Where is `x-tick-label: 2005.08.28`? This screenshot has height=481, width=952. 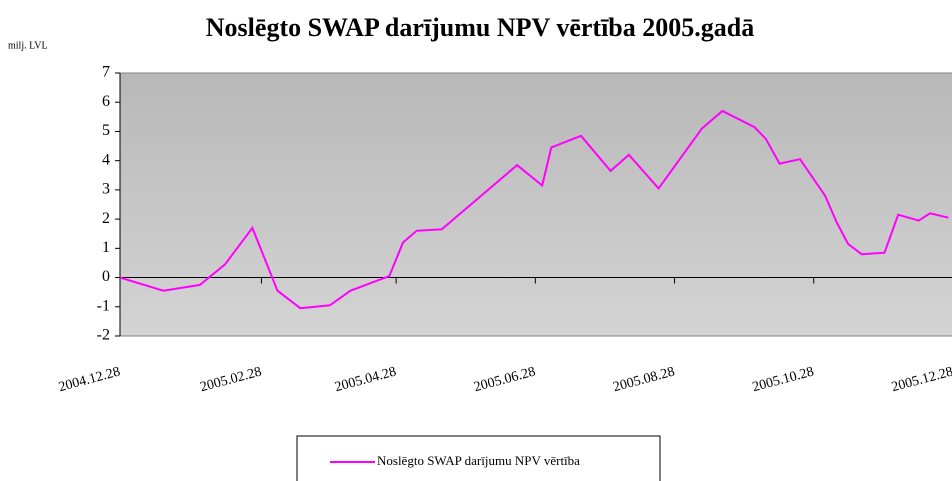
x-tick-label: 2005.08.28 is located at coordinates (644, 379).